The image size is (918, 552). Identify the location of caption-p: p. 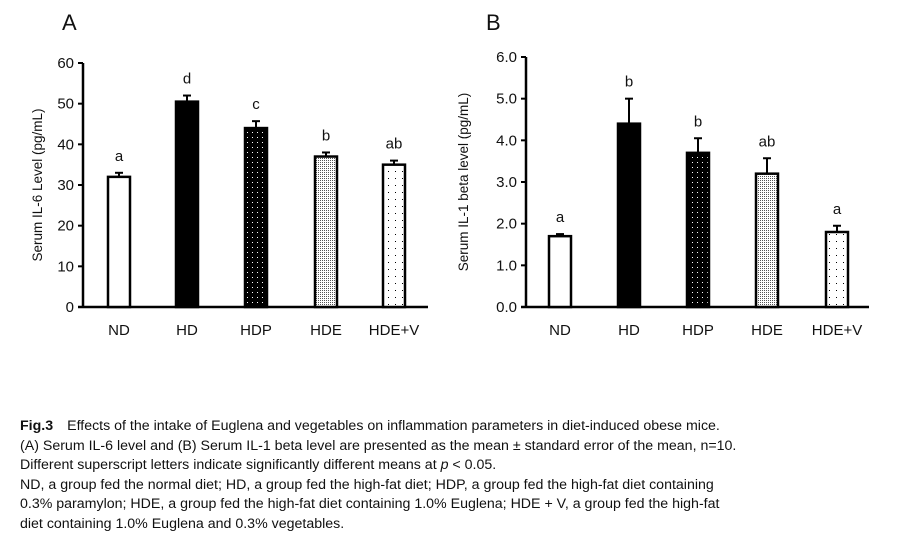
(444, 465).